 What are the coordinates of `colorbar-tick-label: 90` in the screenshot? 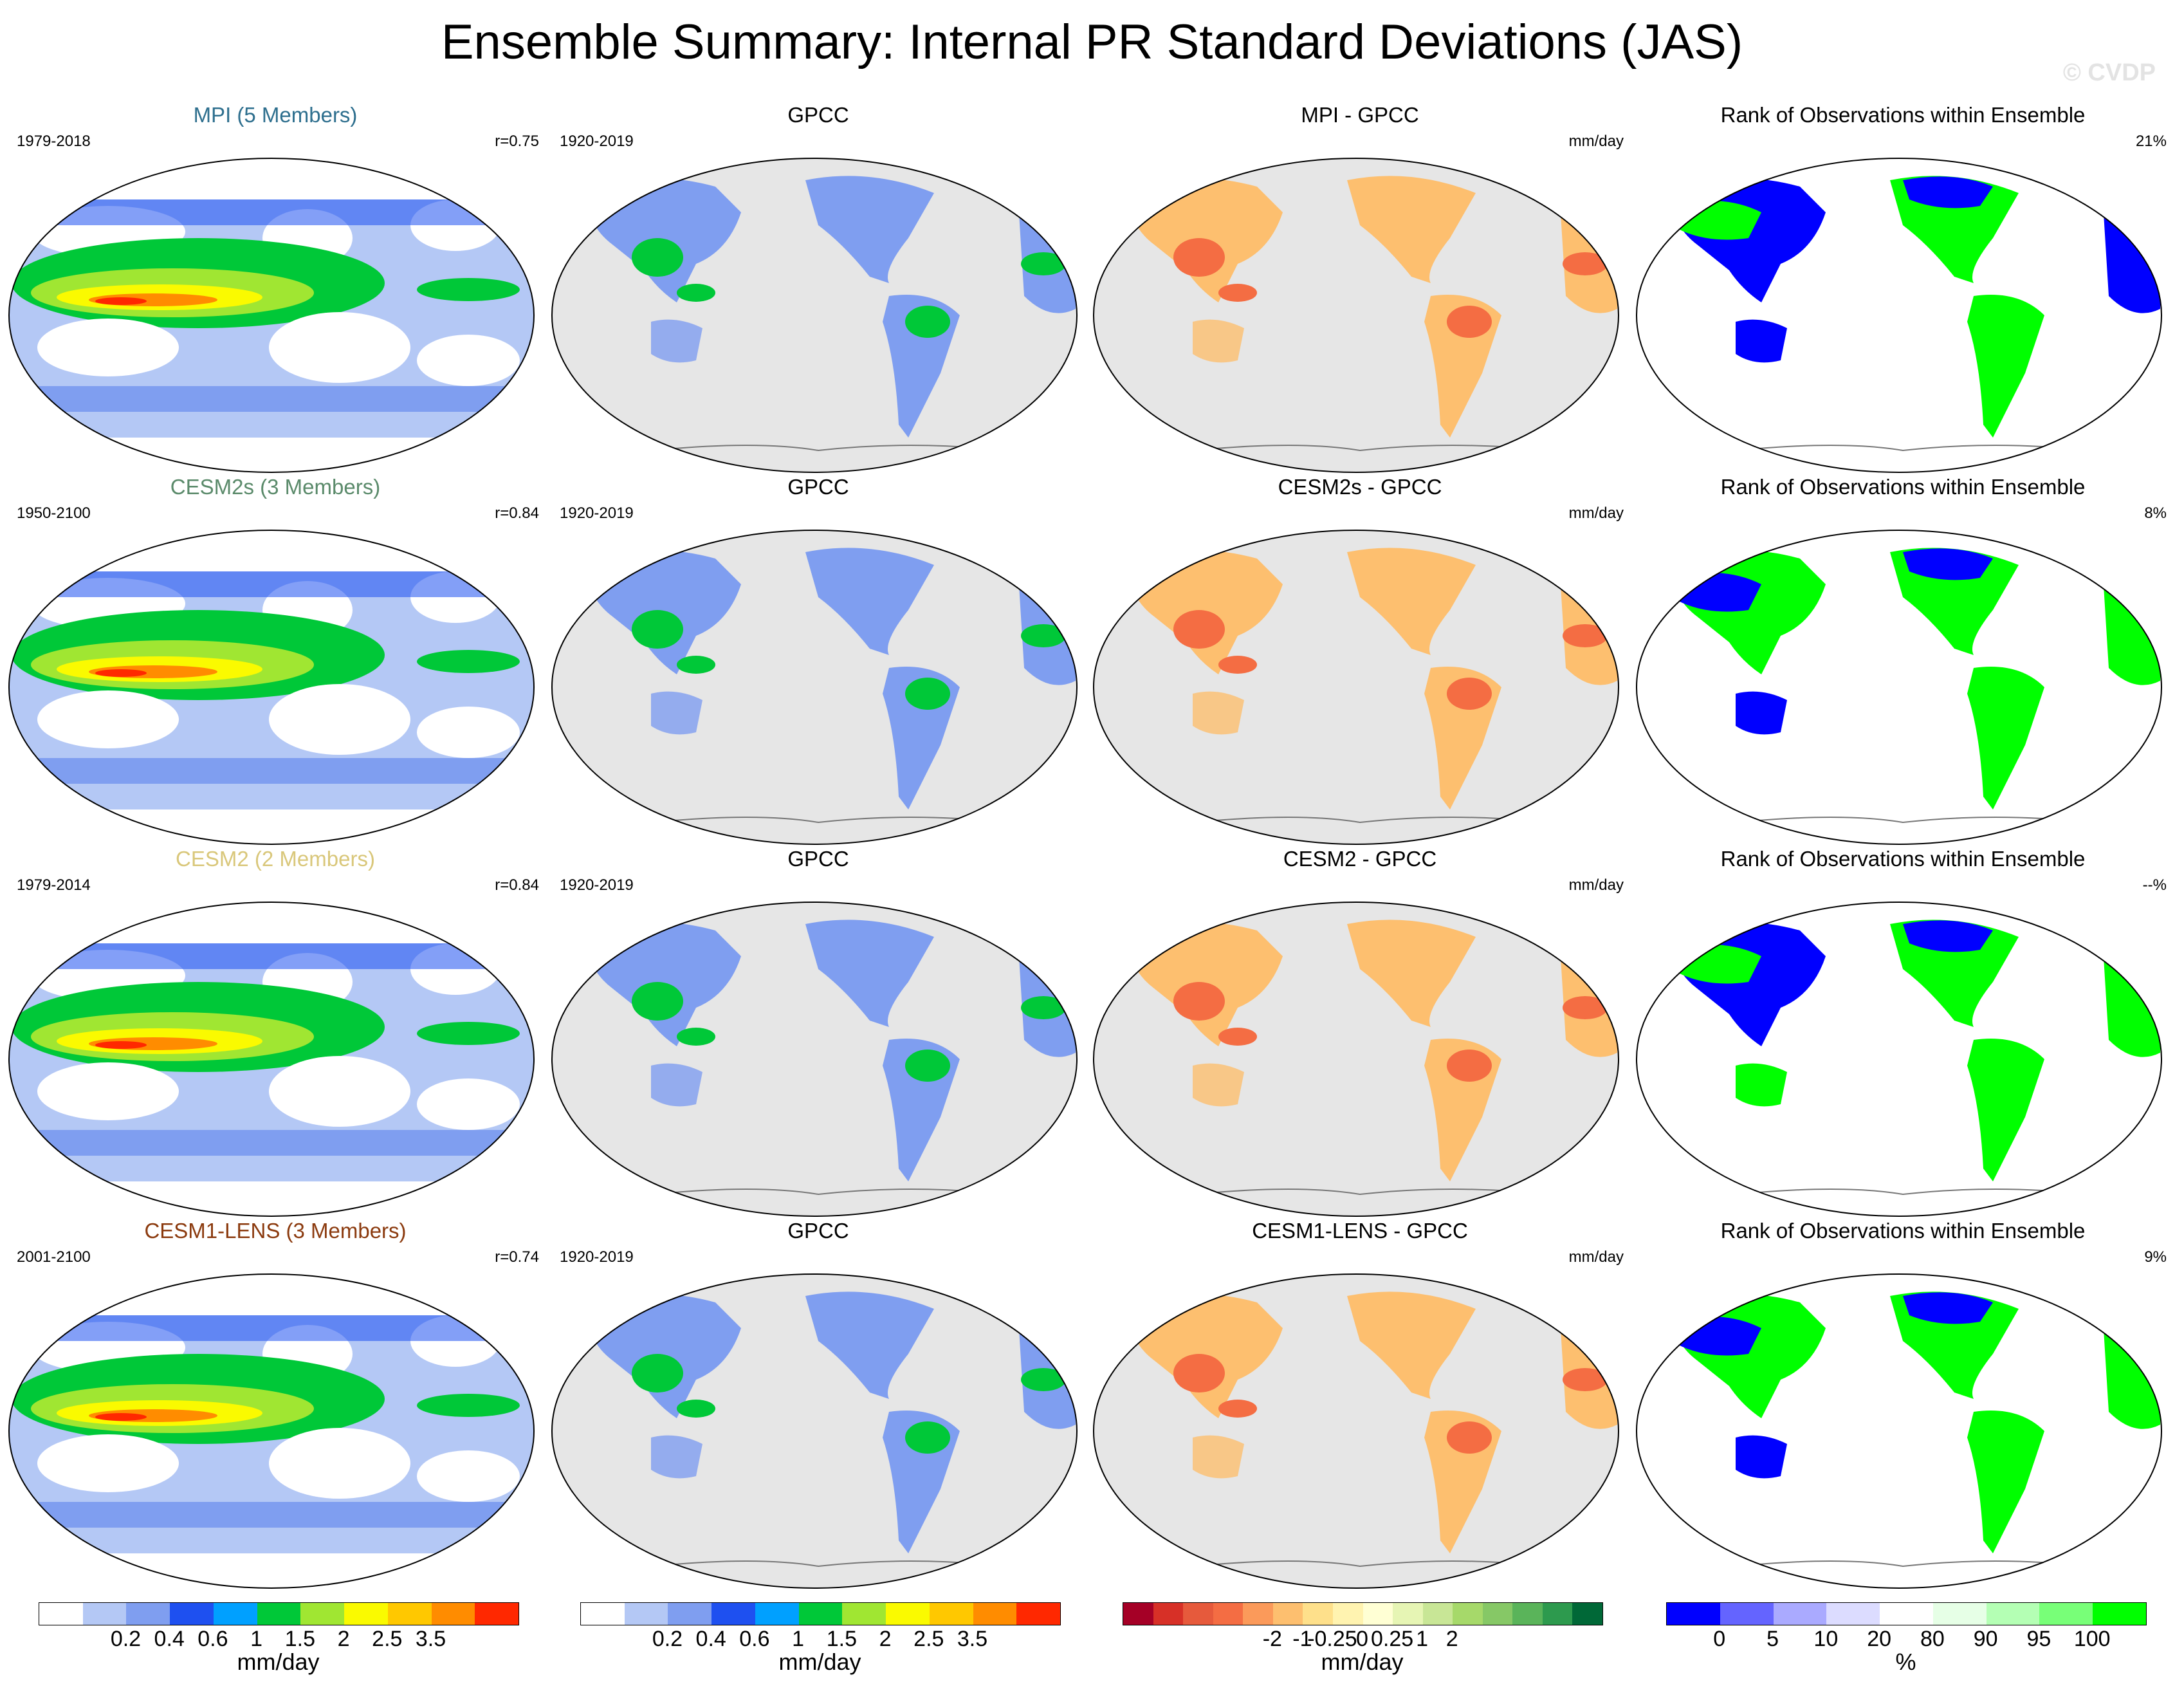 It's located at (1986, 1639).